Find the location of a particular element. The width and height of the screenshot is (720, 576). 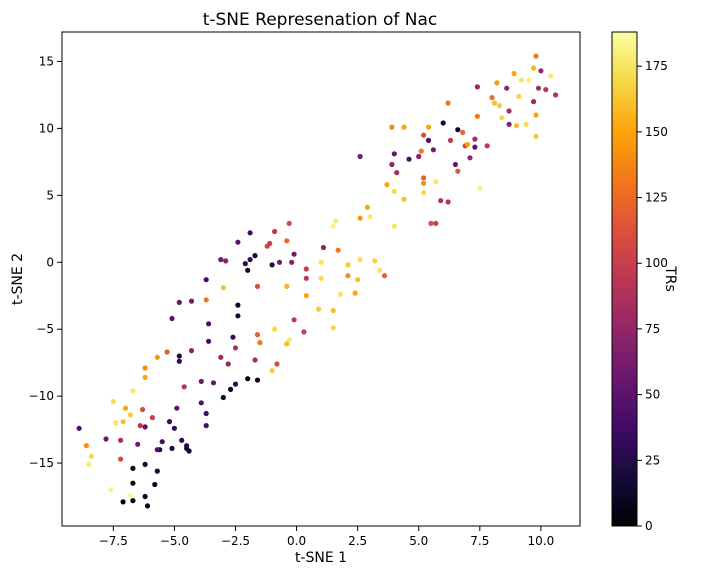

x-tick-label: 5.0 is located at coordinates (418, 541).